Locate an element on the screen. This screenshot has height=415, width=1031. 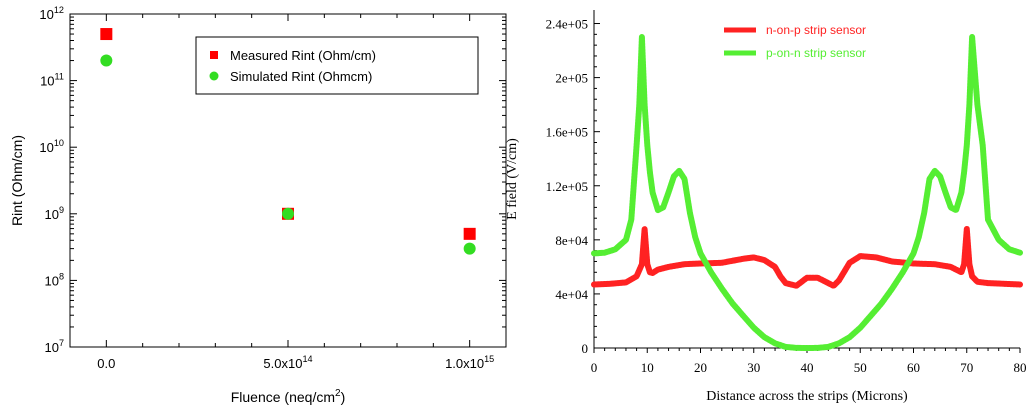
x-tick-label: 60 is located at coordinates (913, 367).